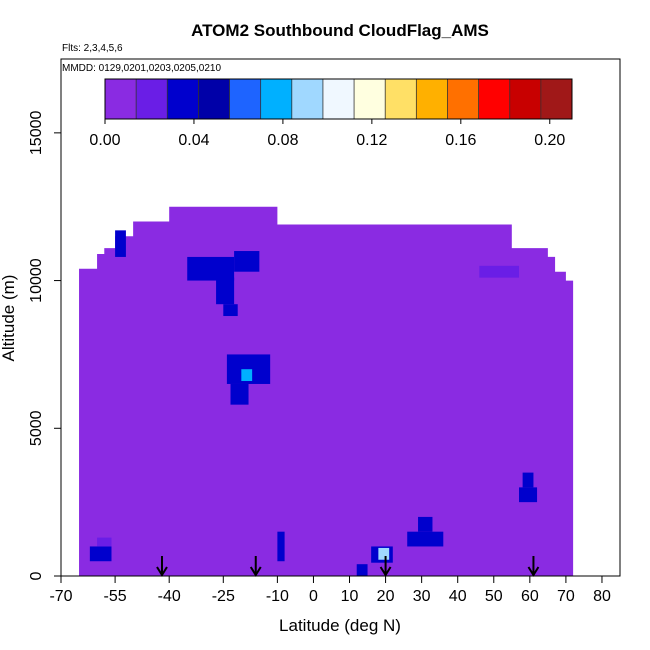  Describe the element at coordinates (60, 596) in the screenshot. I see `x-tick-label: -70` at that location.